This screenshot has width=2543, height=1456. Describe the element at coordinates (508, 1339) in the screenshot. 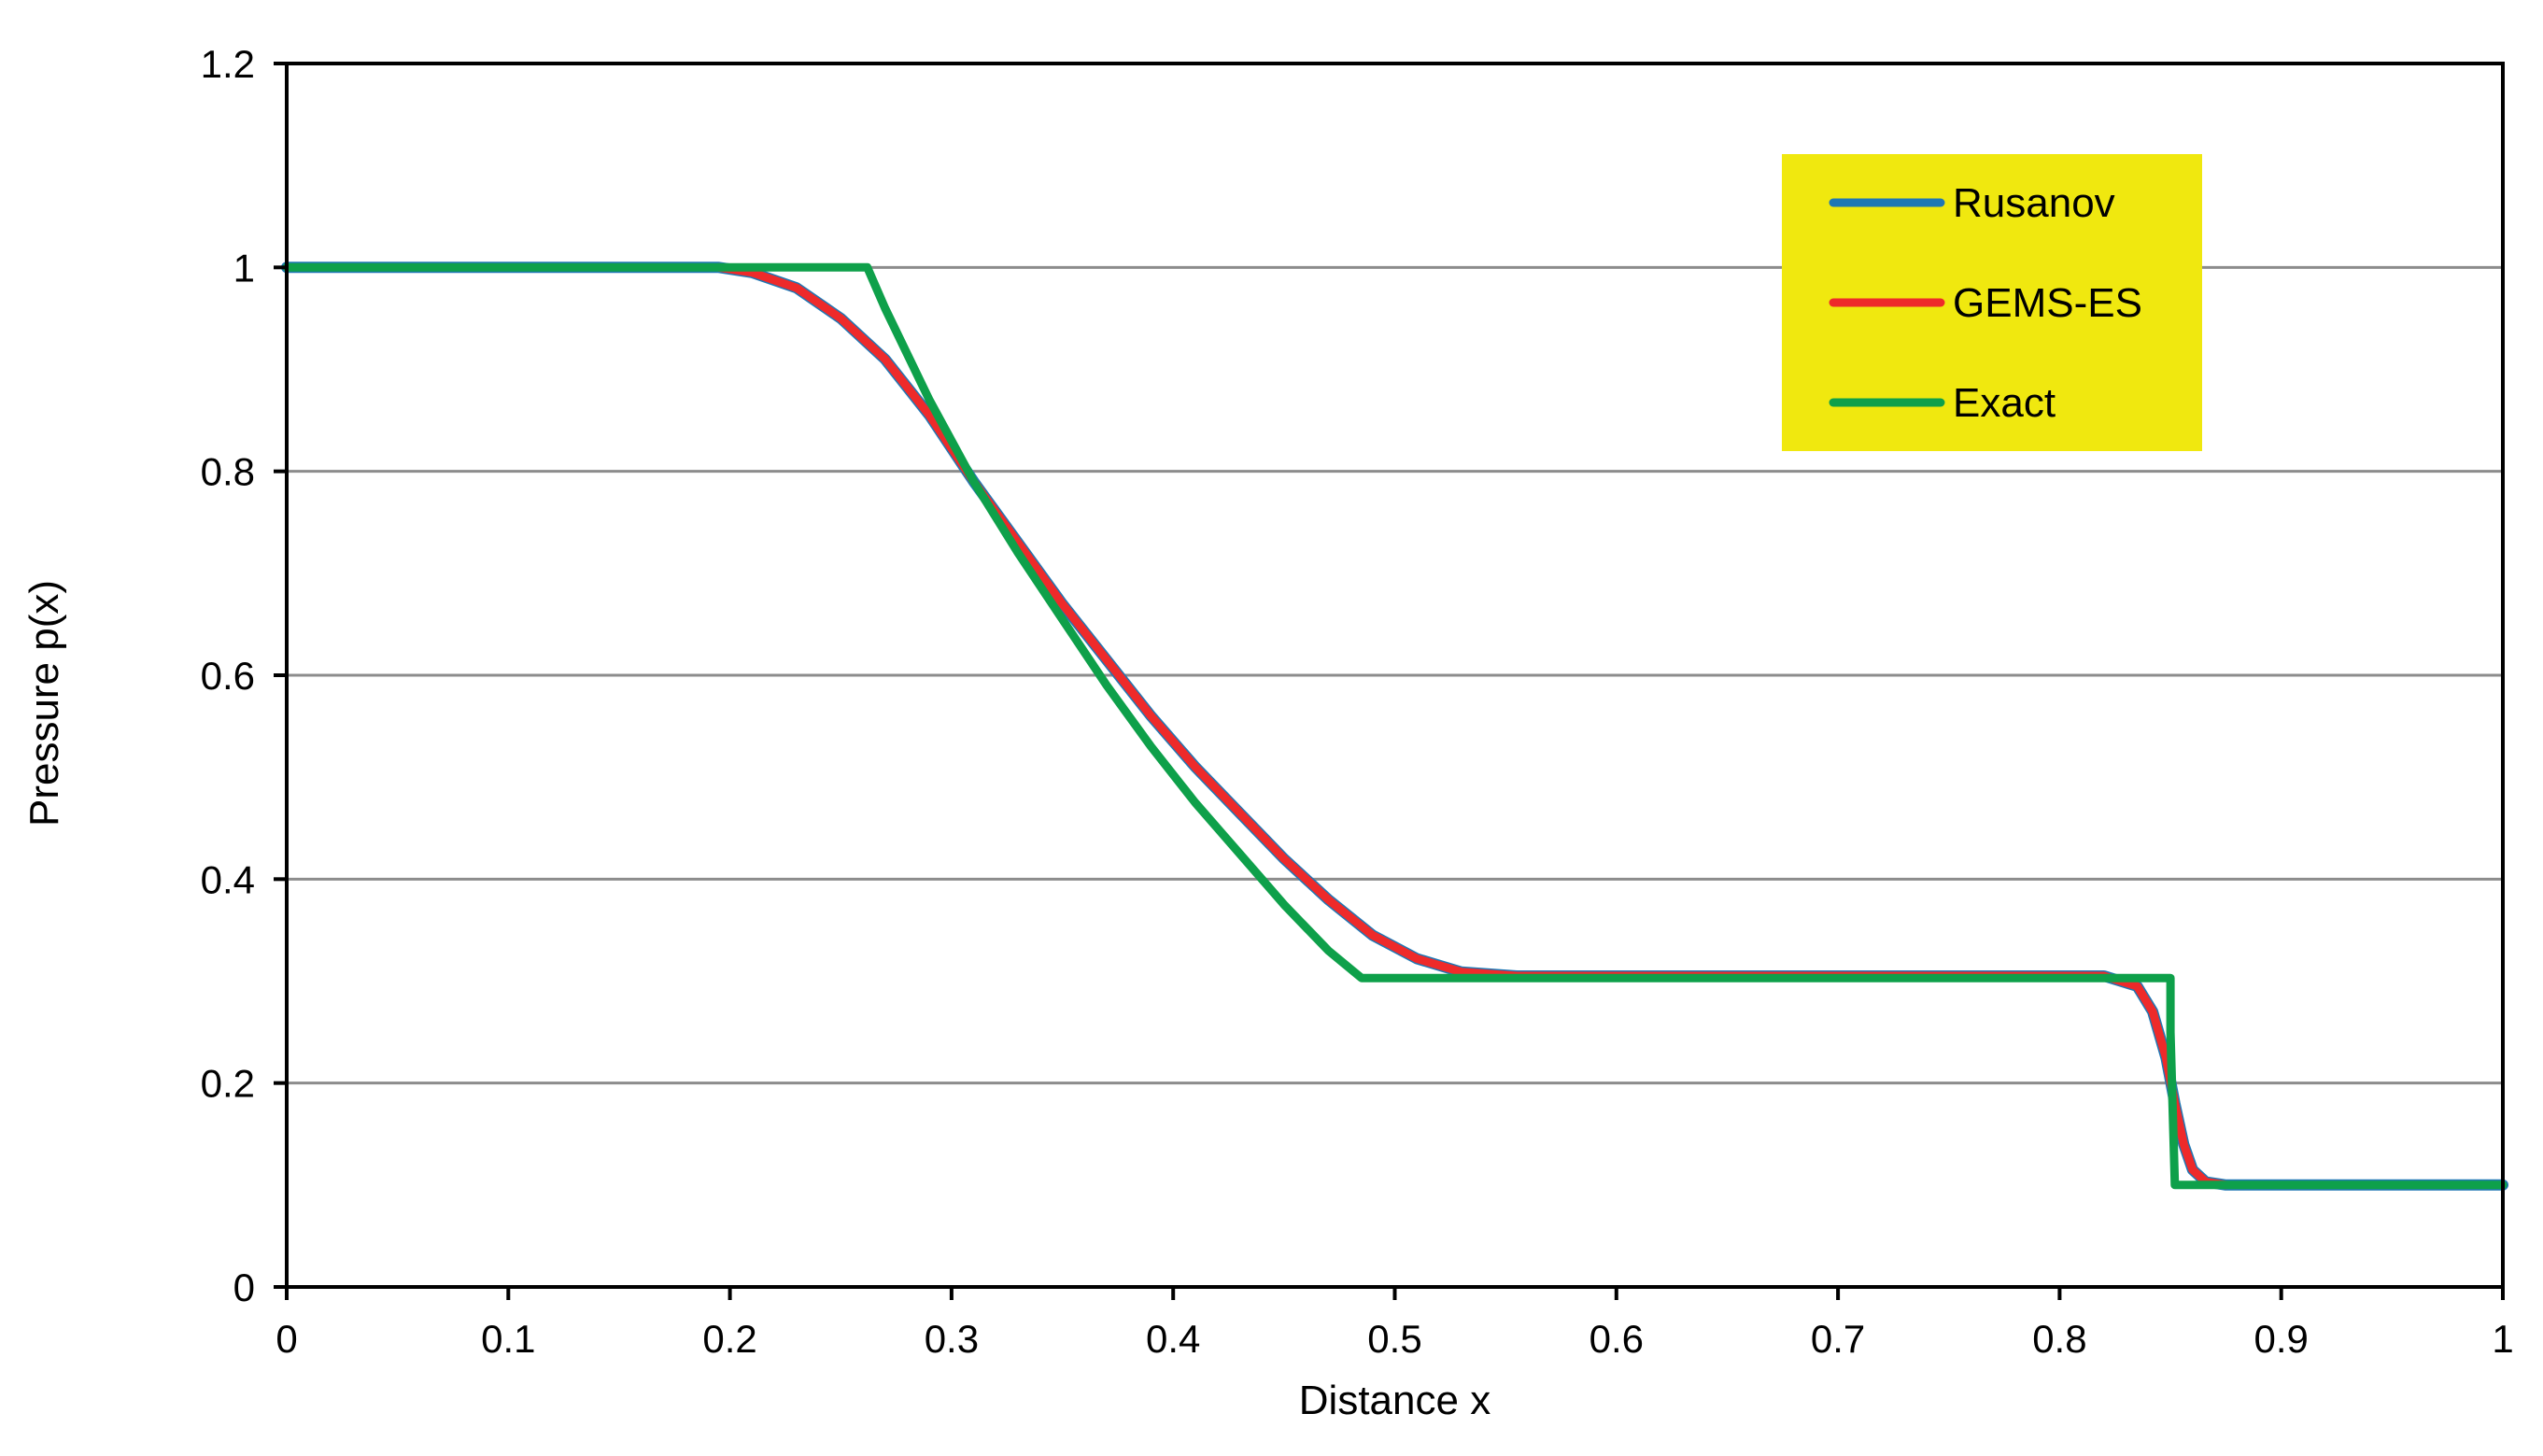

I see `x-tick-label: 0.1` at that location.